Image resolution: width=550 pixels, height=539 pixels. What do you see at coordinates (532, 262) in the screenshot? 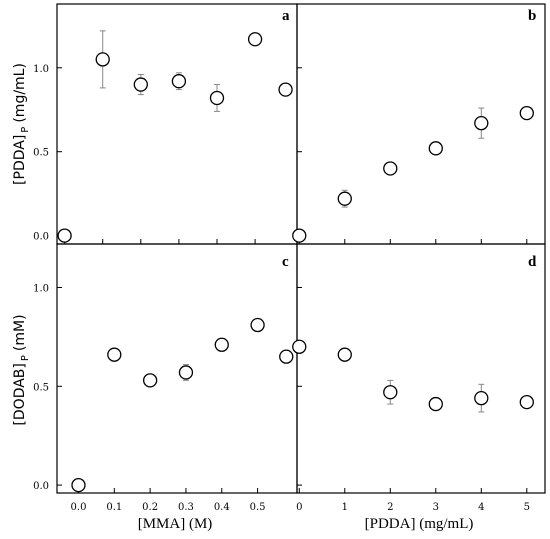
I see `panel-d-letter: d` at bounding box center [532, 262].